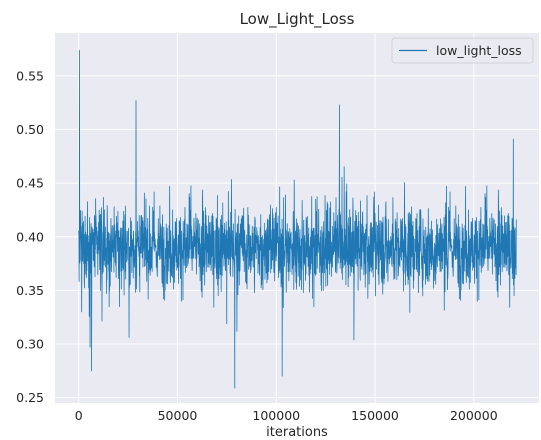 The height and width of the screenshot is (440, 541). I want to click on y-tick-label: 0.25, so click(30, 397).